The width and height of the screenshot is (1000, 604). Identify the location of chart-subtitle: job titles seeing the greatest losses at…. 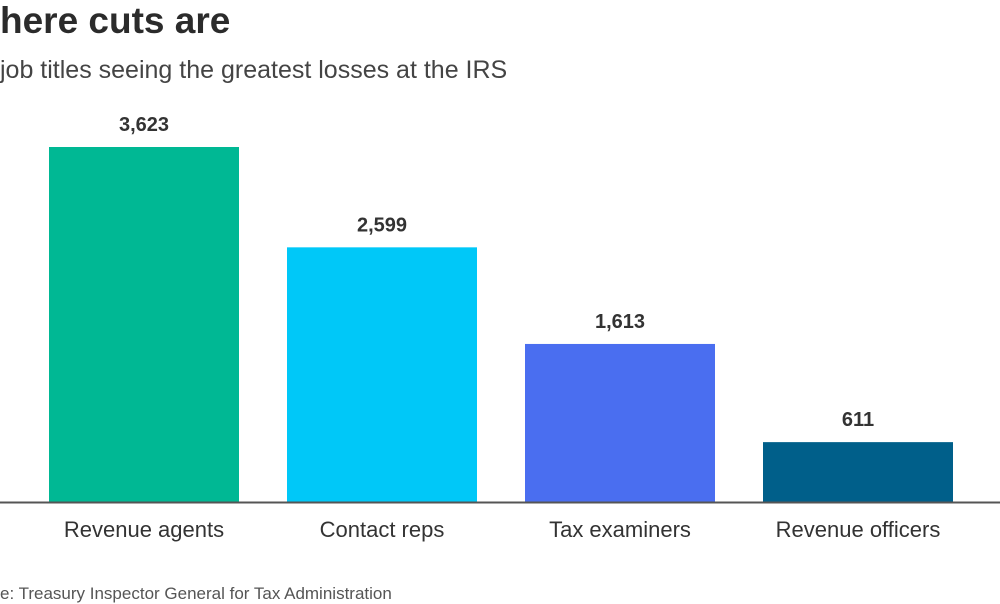
(254, 70).